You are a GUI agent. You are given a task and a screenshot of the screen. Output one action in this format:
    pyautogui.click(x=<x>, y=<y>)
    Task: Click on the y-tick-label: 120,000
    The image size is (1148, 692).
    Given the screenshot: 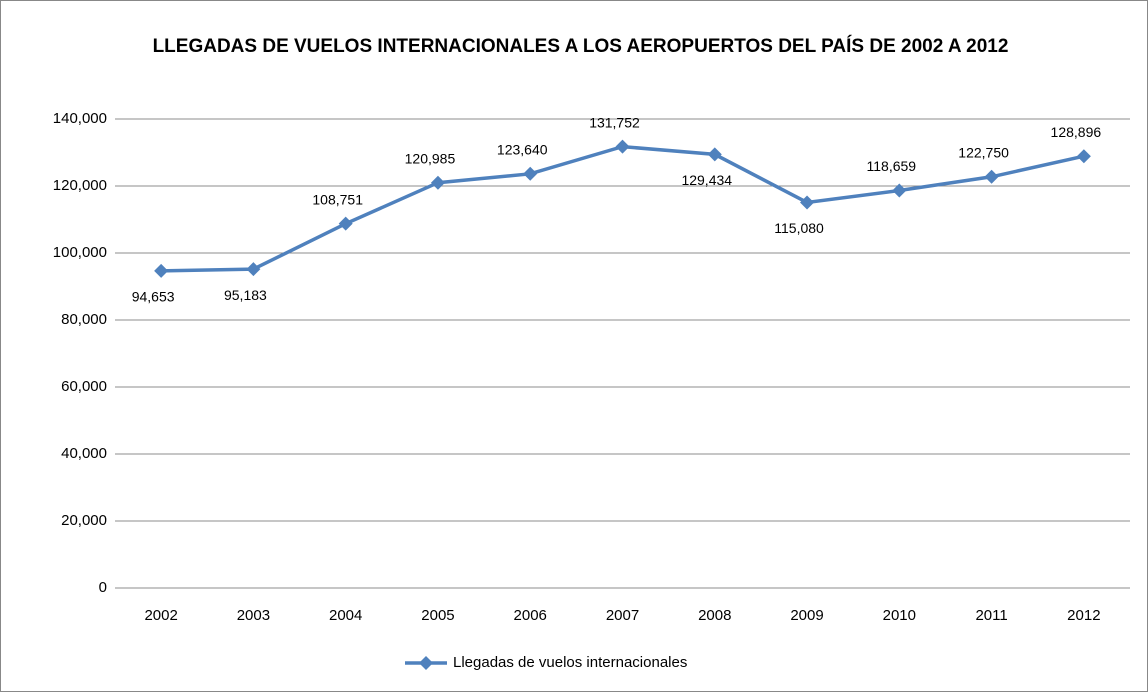 What is the action you would take?
    pyautogui.click(x=80, y=185)
    